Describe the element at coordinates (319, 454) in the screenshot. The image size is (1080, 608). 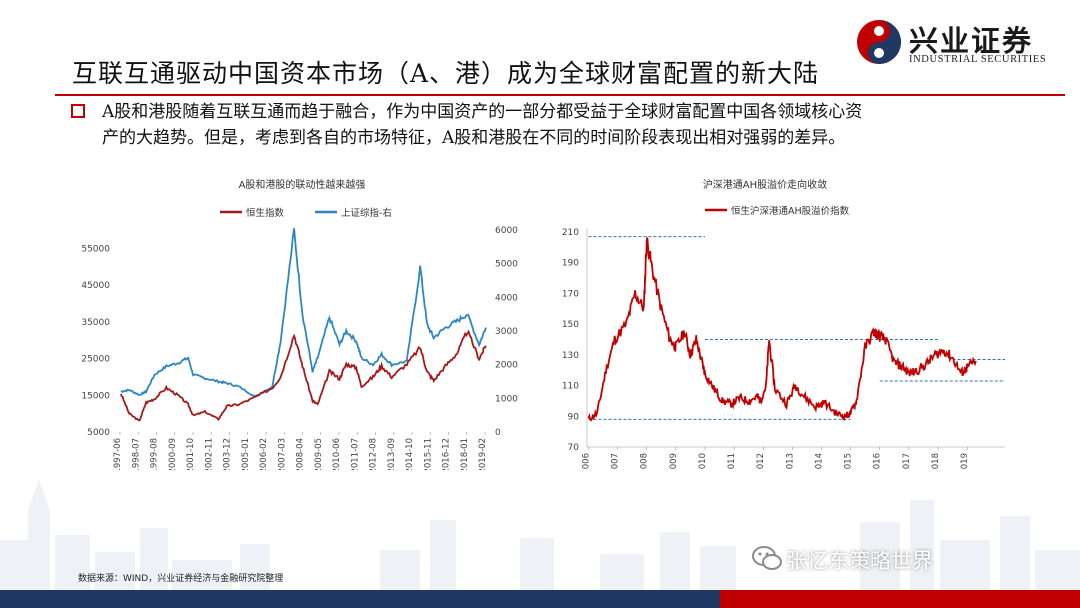
I see `chart1-x-tick: 2009-05` at that location.